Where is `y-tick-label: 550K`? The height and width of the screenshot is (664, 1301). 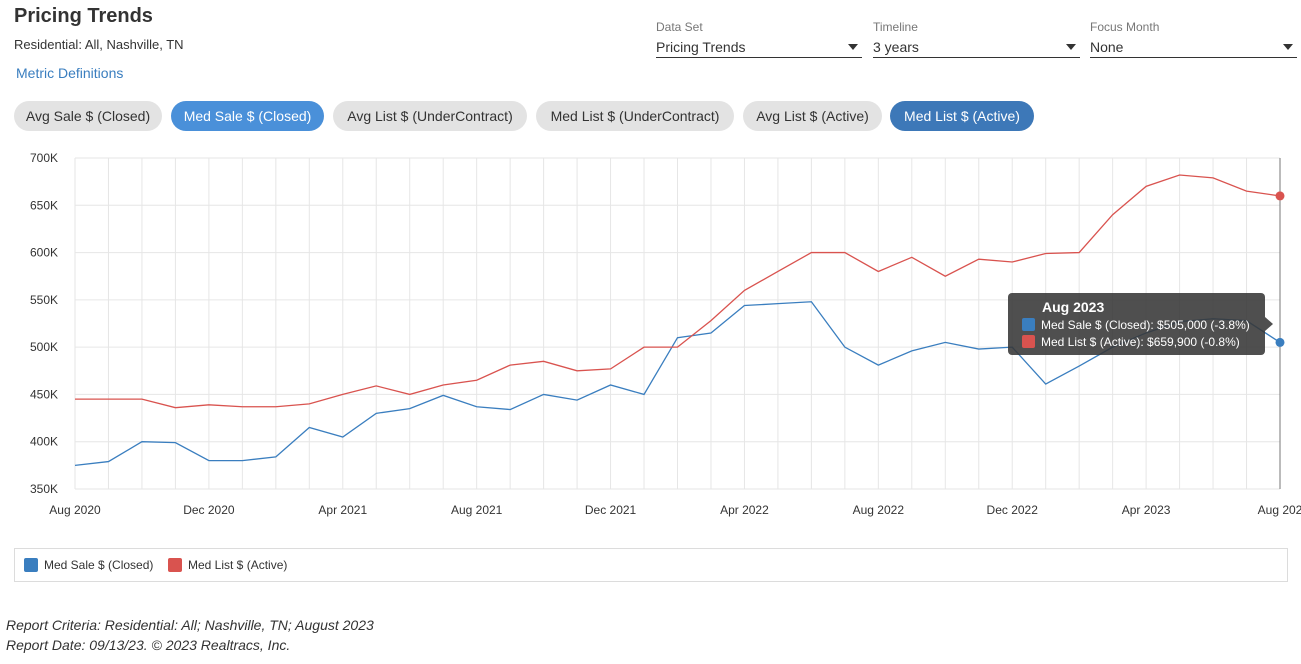
y-tick-label: 550K is located at coordinates (44, 300).